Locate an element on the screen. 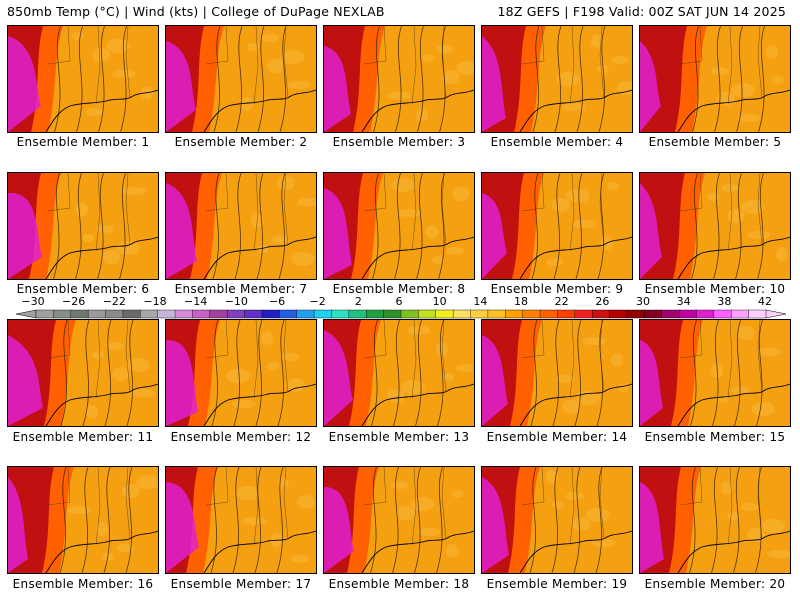 This screenshot has height=600, width=800. ensemble-member-label: Ensemble Member: 12 is located at coordinates (241, 437).